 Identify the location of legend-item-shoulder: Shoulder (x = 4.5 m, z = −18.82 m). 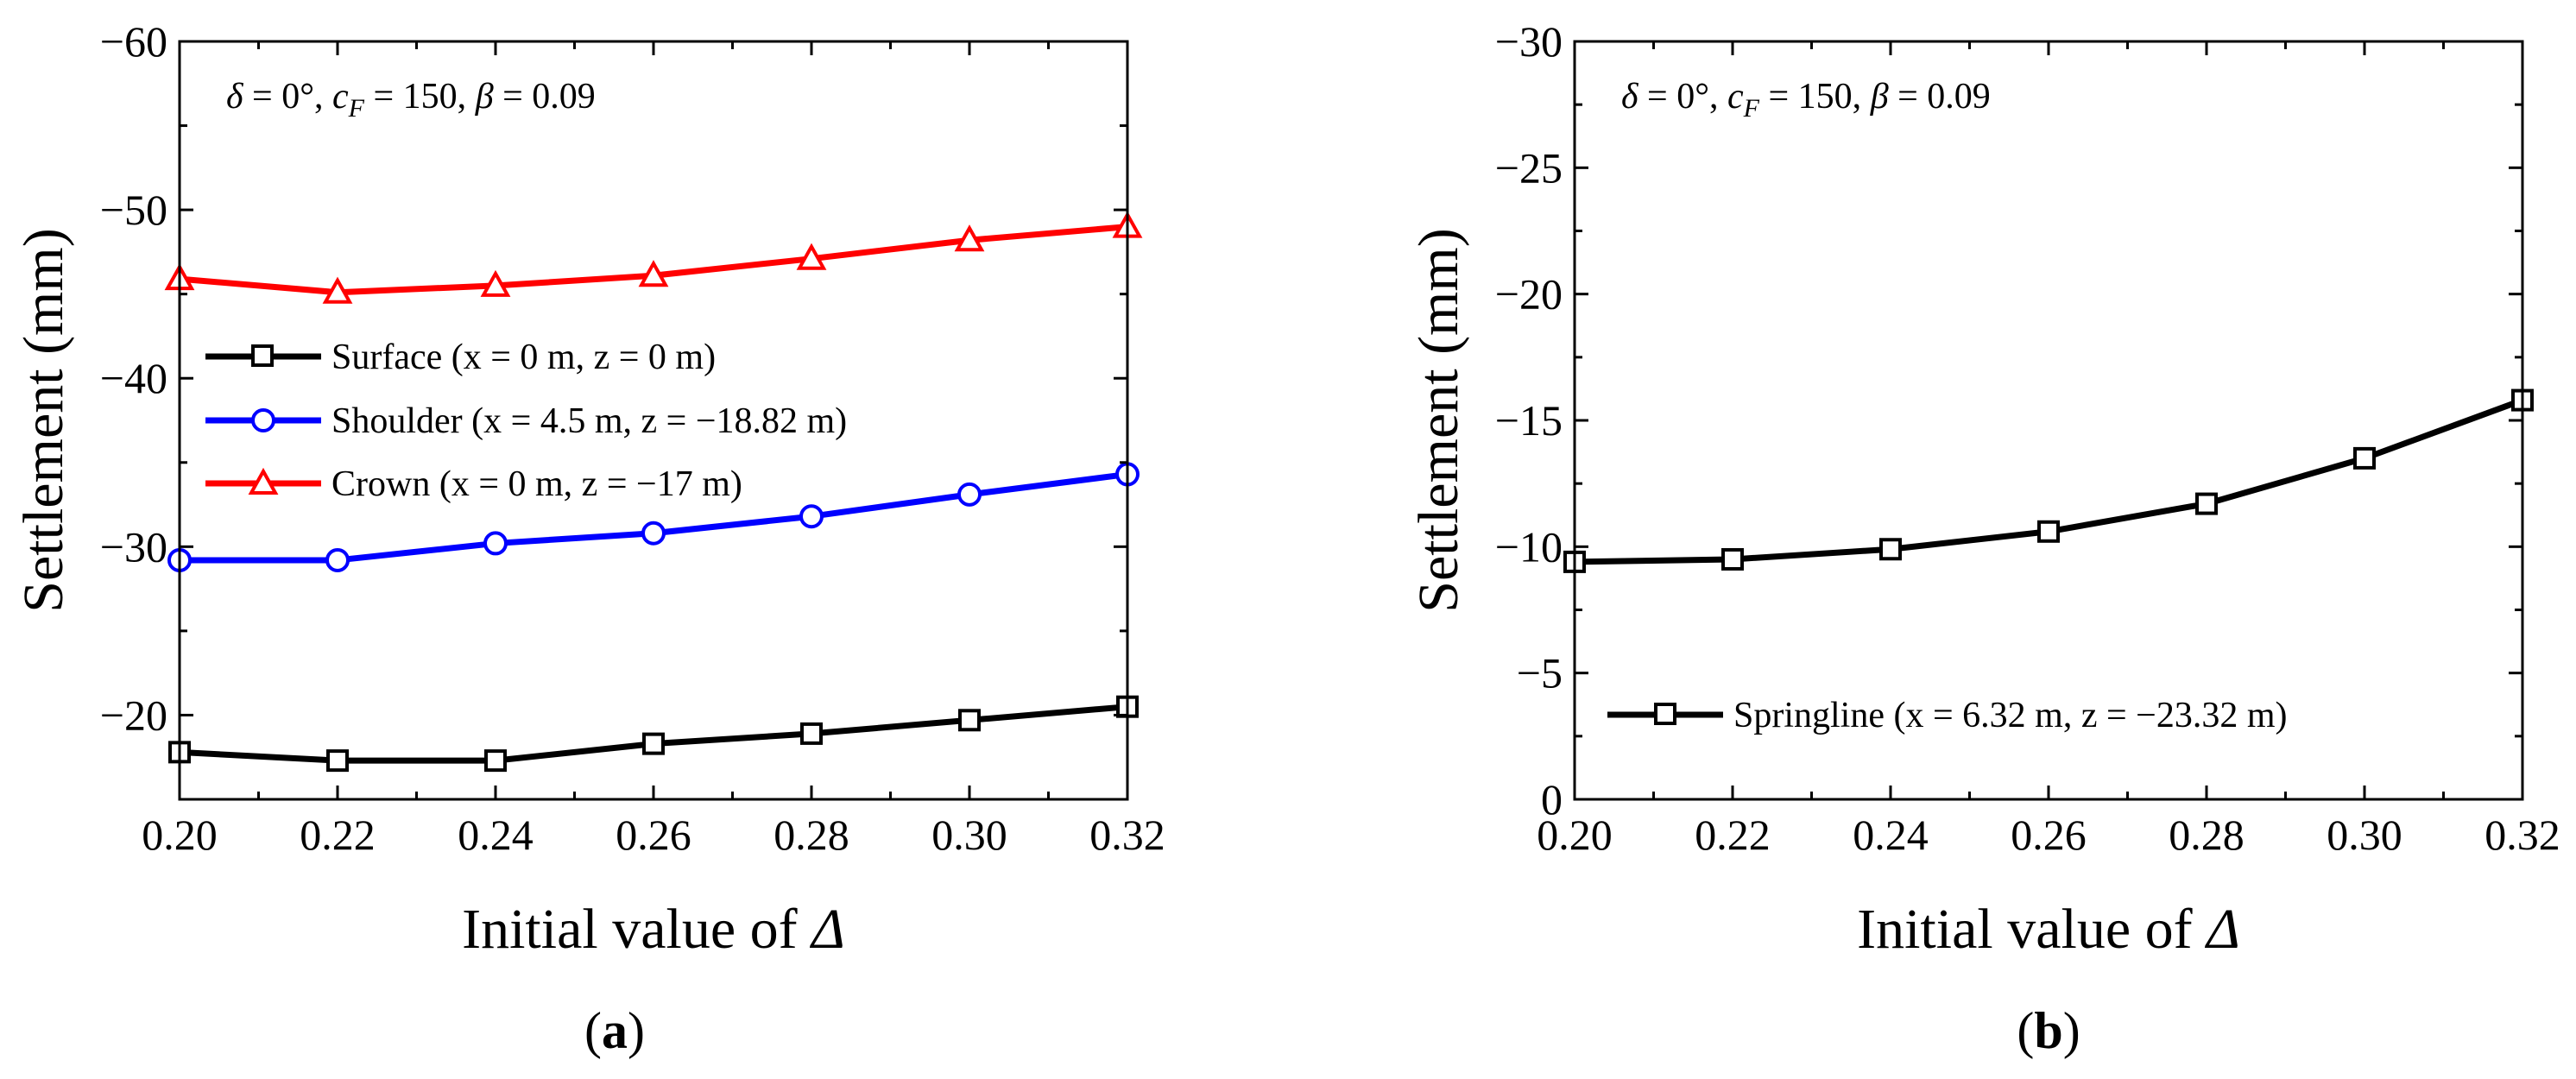
(526, 421).